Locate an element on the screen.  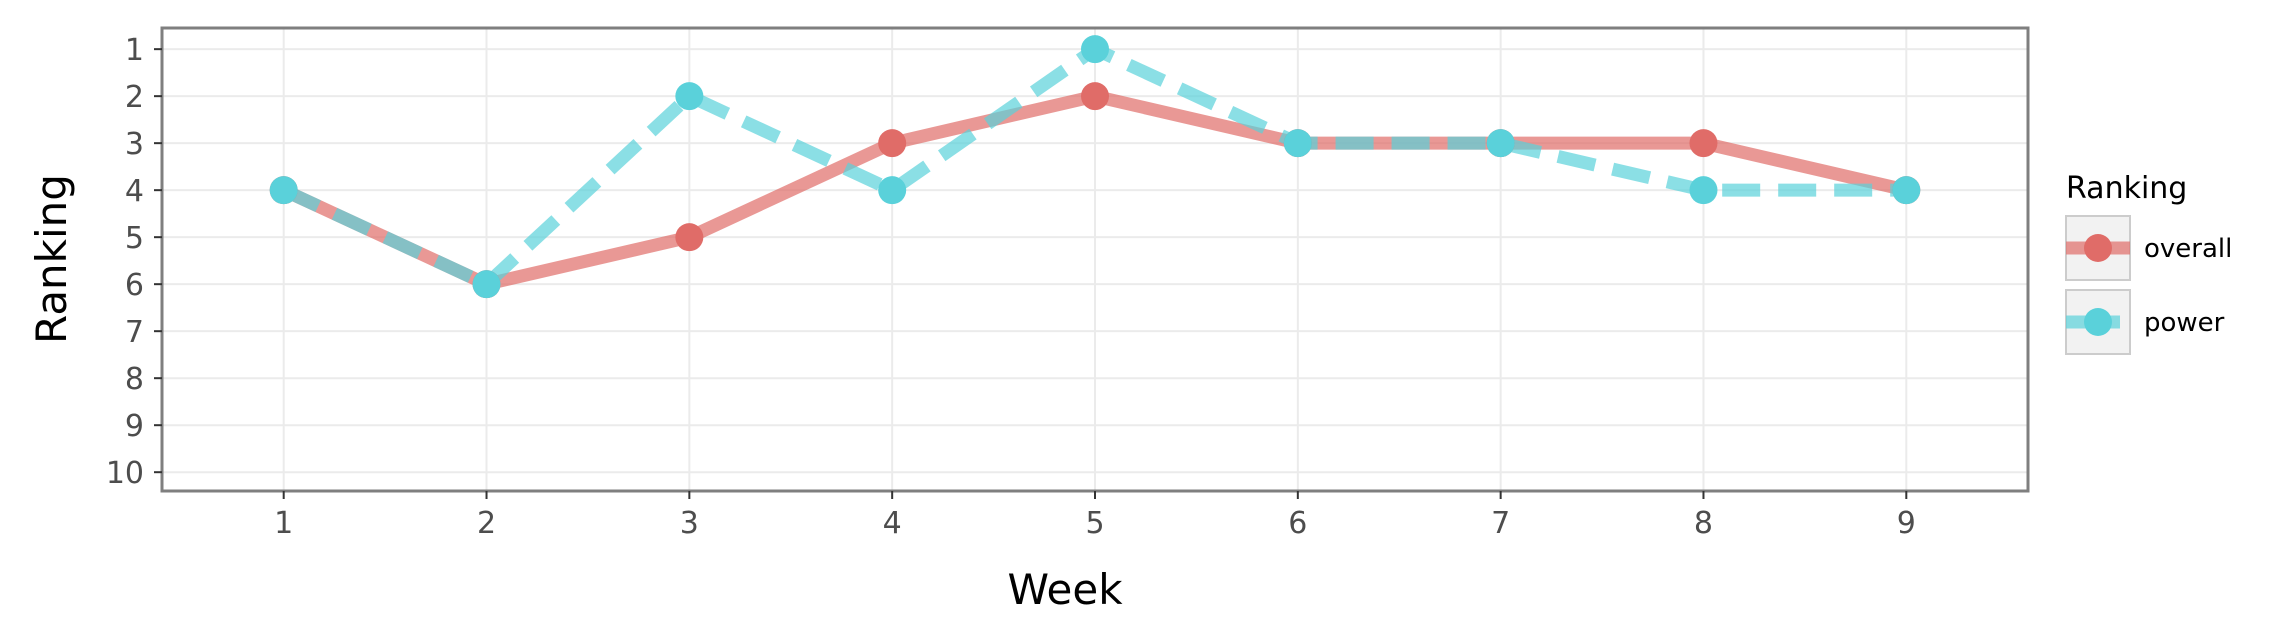
x-tick-label: 2 is located at coordinates (486, 523).